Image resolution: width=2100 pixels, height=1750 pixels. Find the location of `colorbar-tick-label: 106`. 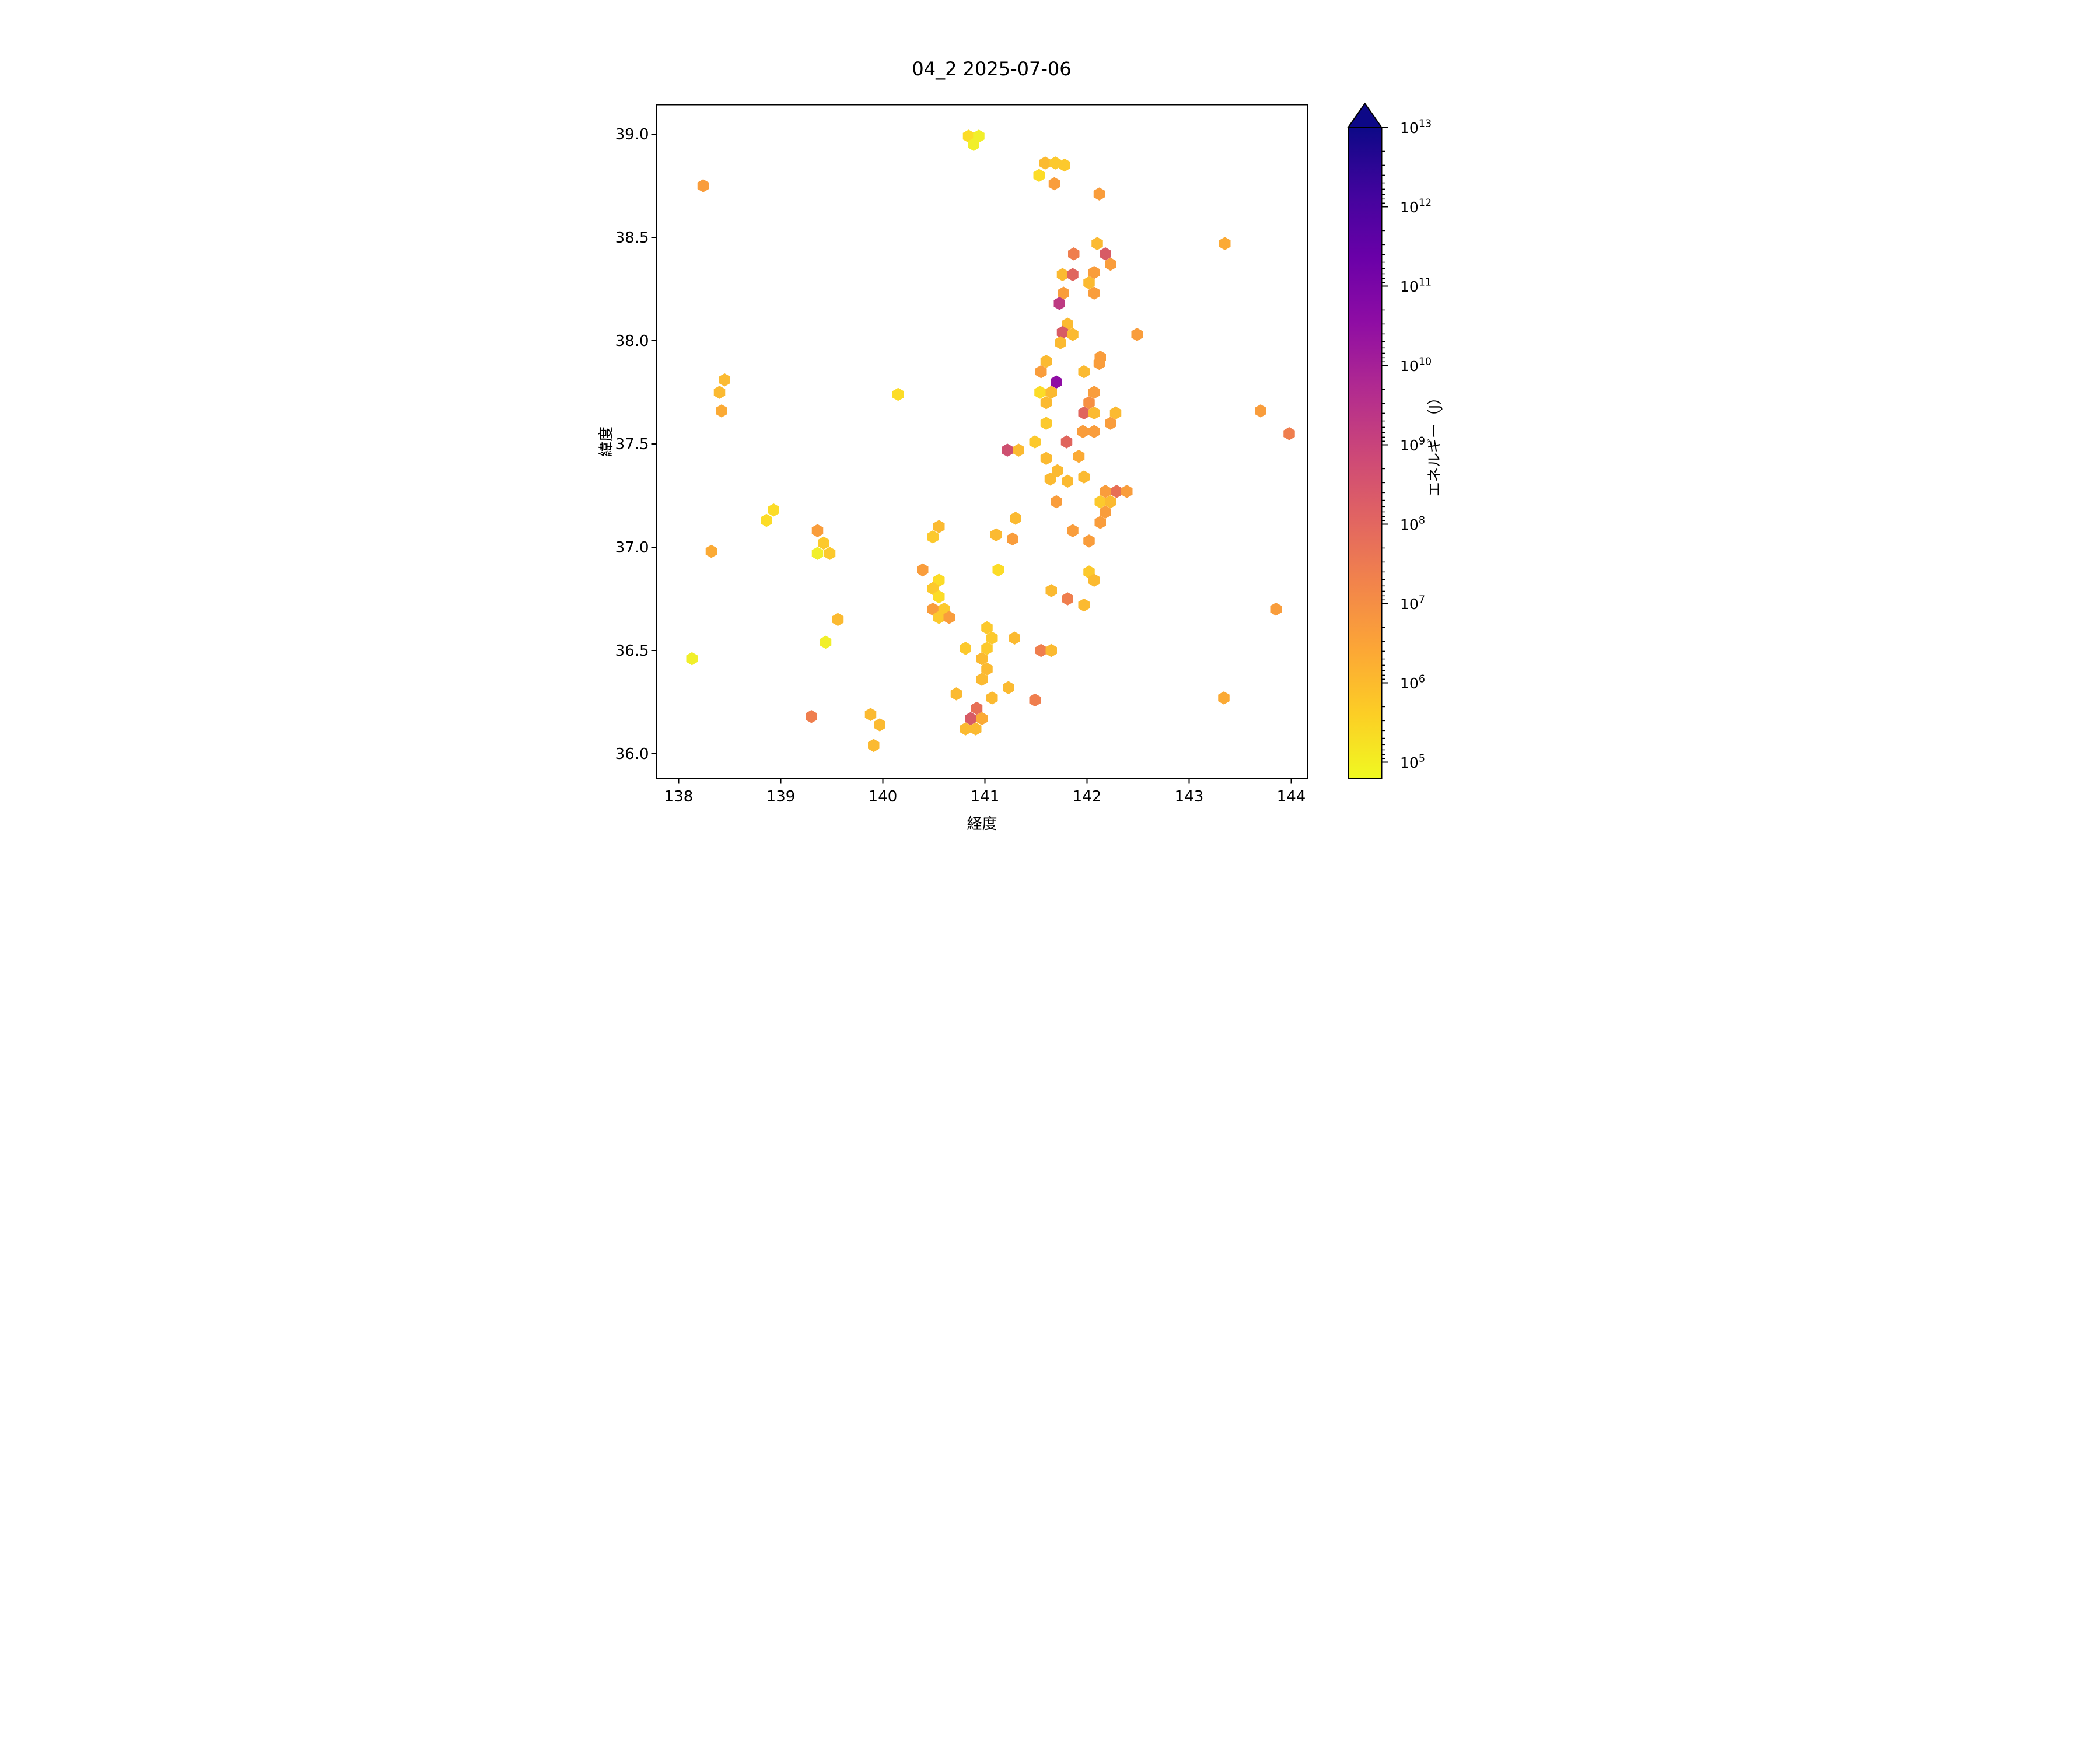

colorbar-tick-label: 106 is located at coordinates (1412, 683).